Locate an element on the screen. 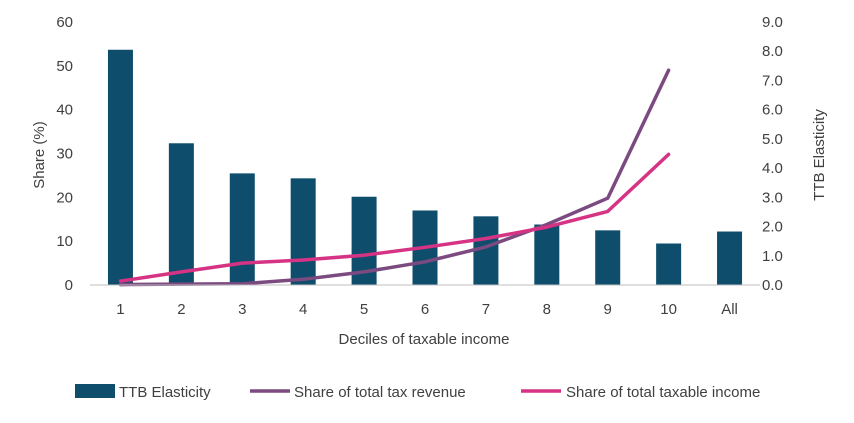 Image resolution: width=854 pixels, height=423 pixels. x-tick-label: 8 is located at coordinates (547, 309).